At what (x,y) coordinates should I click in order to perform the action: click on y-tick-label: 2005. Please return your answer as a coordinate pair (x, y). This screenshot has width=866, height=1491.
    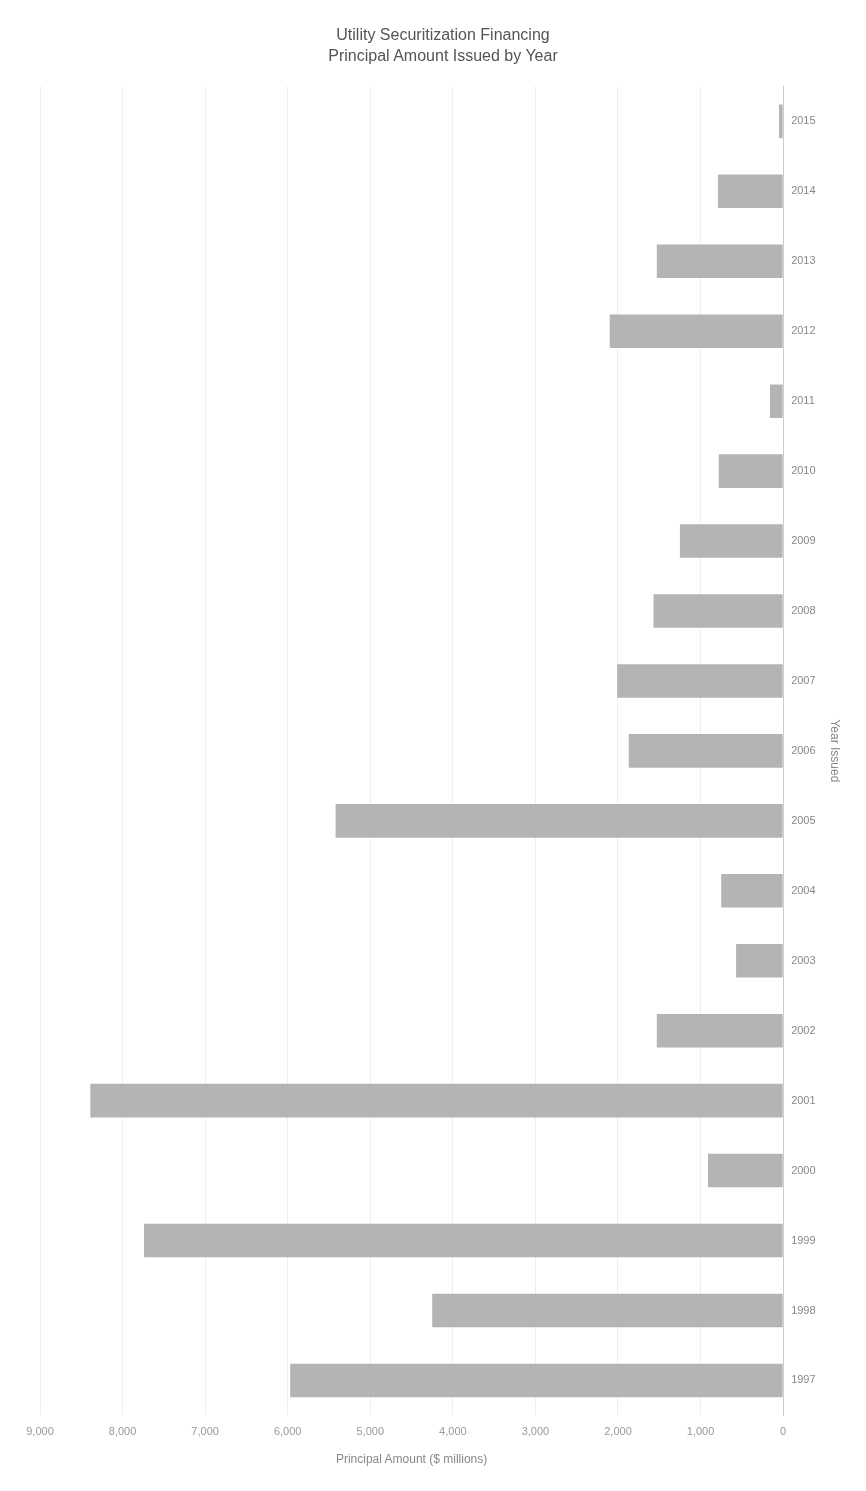
    Looking at the image, I should click on (803, 819).